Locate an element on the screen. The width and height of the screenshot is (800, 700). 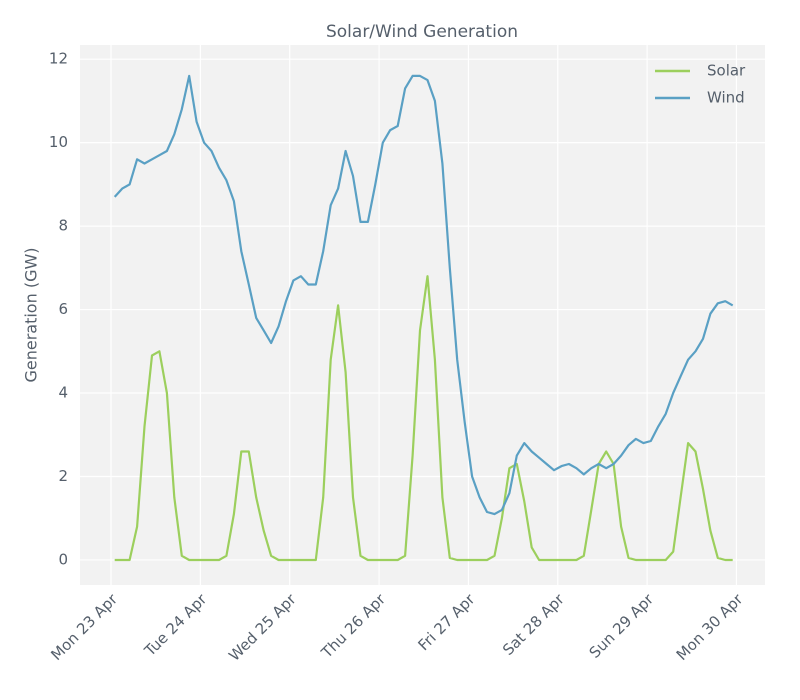
legend-label: Solar is located at coordinates (726, 71).